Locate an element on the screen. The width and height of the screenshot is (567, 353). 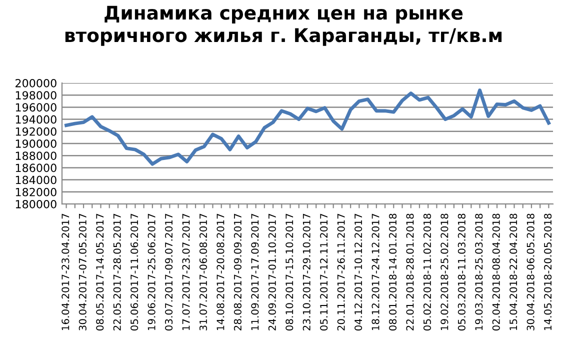
y-tick-label: 186000 is located at coordinates (36, 168).